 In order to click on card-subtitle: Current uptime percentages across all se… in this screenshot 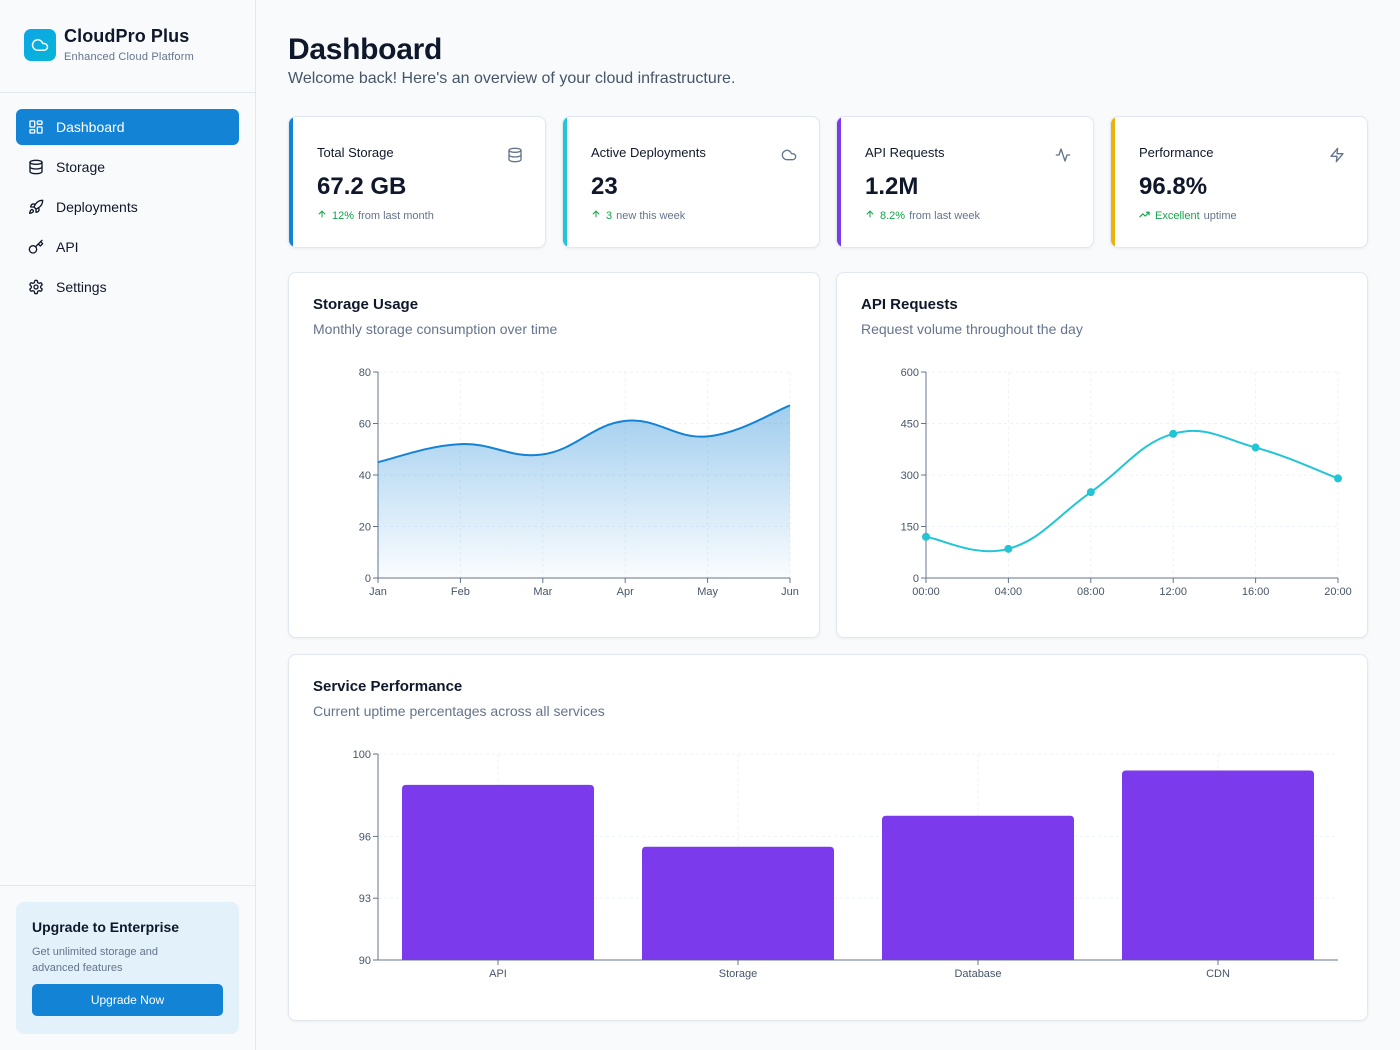, I will do `click(459, 711)`.